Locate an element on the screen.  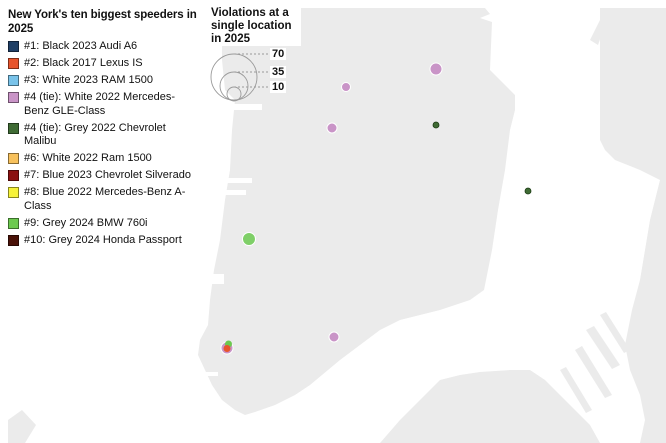
legend-item-lexus-is: #2: Black 2017 Lexus IS is located at coordinates (103, 64).